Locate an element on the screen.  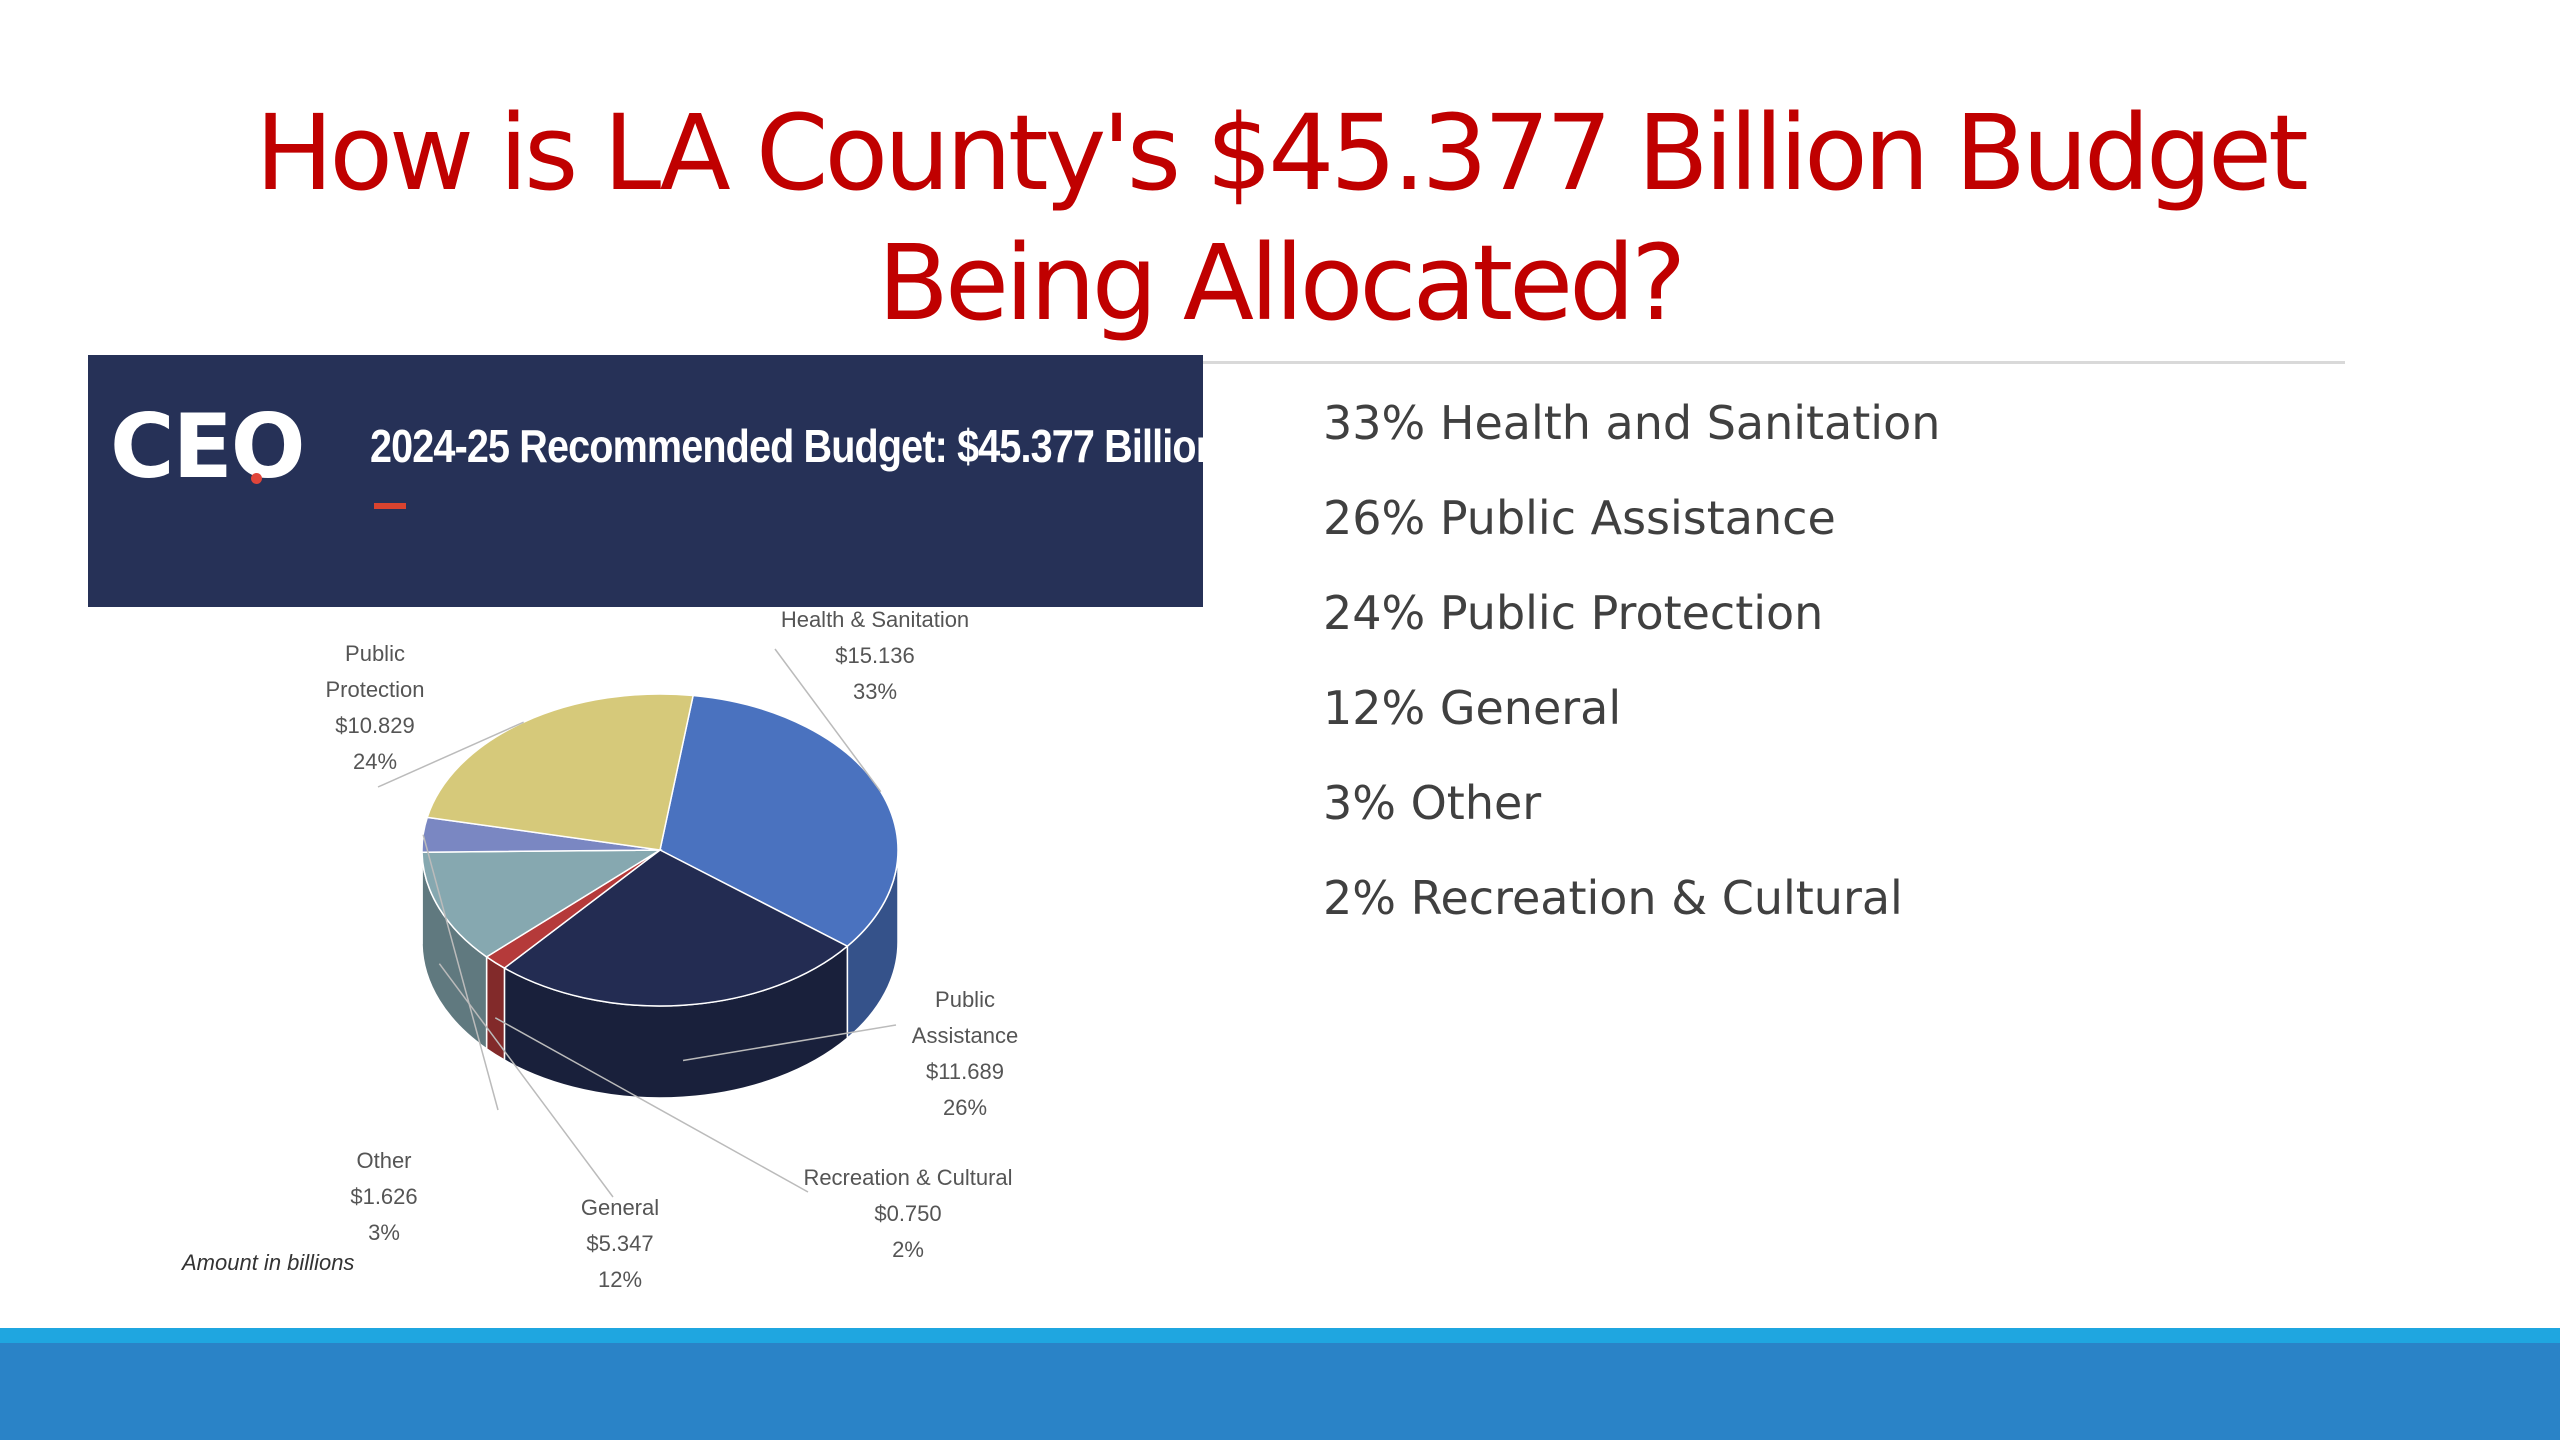
pie-label-health-sanitation: Health & Sanitation $15.136 33% is located at coordinates (875, 655).